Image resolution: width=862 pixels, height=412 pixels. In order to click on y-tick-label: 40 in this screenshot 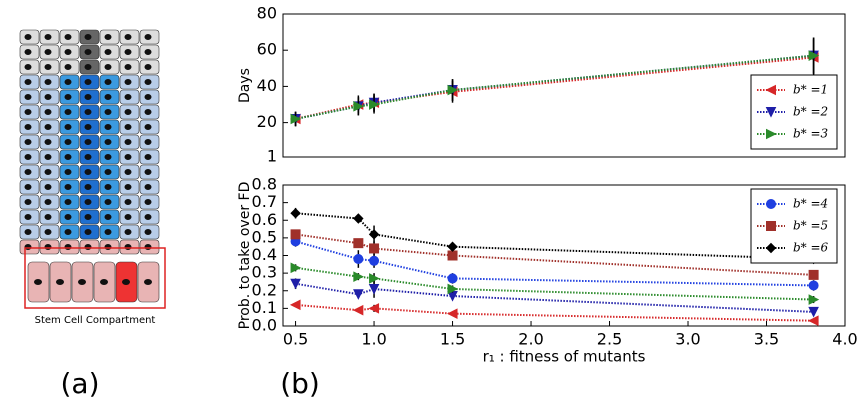, I will do `click(267, 85)`.